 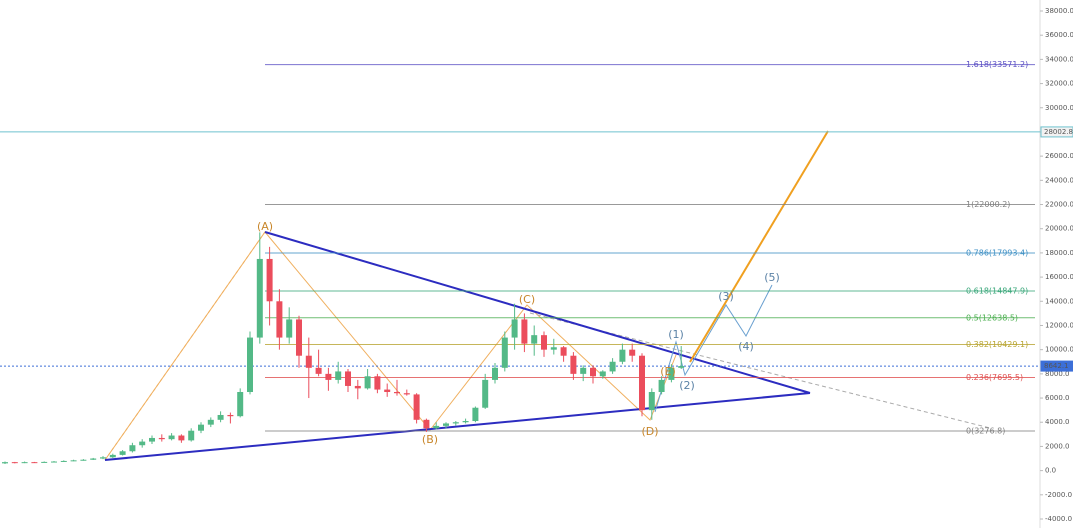 What do you see at coordinates (1059, 180) in the screenshot?
I see `y-tick-label: 24000.0` at bounding box center [1059, 180].